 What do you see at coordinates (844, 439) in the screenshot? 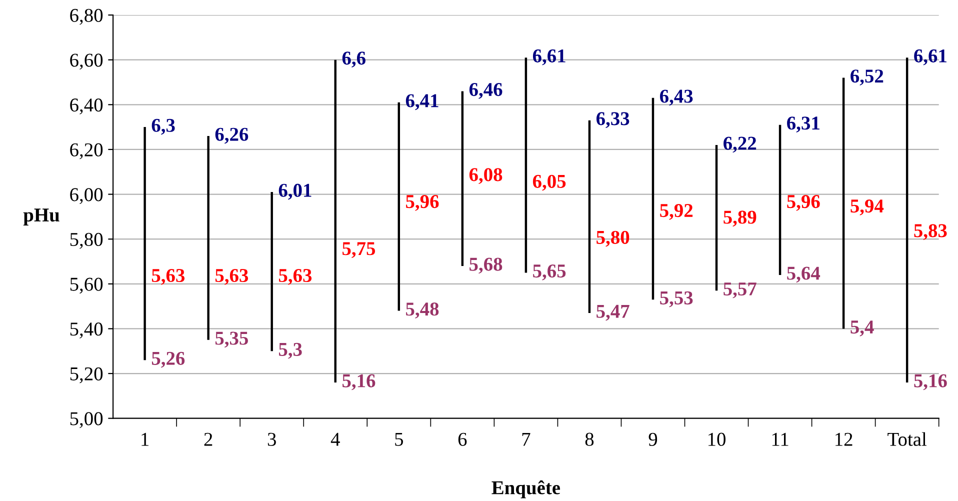
I see `x-tick-label: 12` at bounding box center [844, 439].